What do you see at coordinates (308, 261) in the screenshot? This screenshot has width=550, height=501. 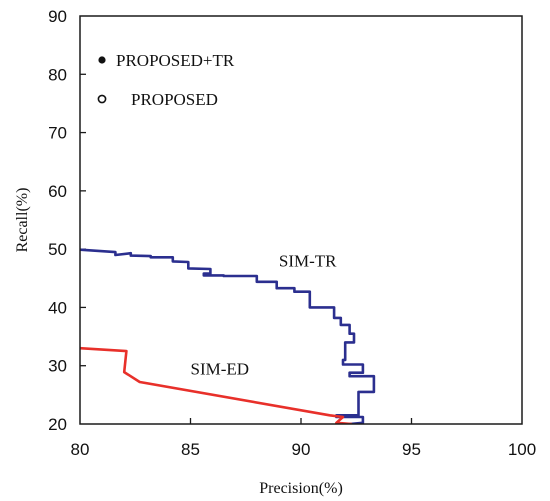 I see `annotation-sim-tr: SIM-TR` at bounding box center [308, 261].